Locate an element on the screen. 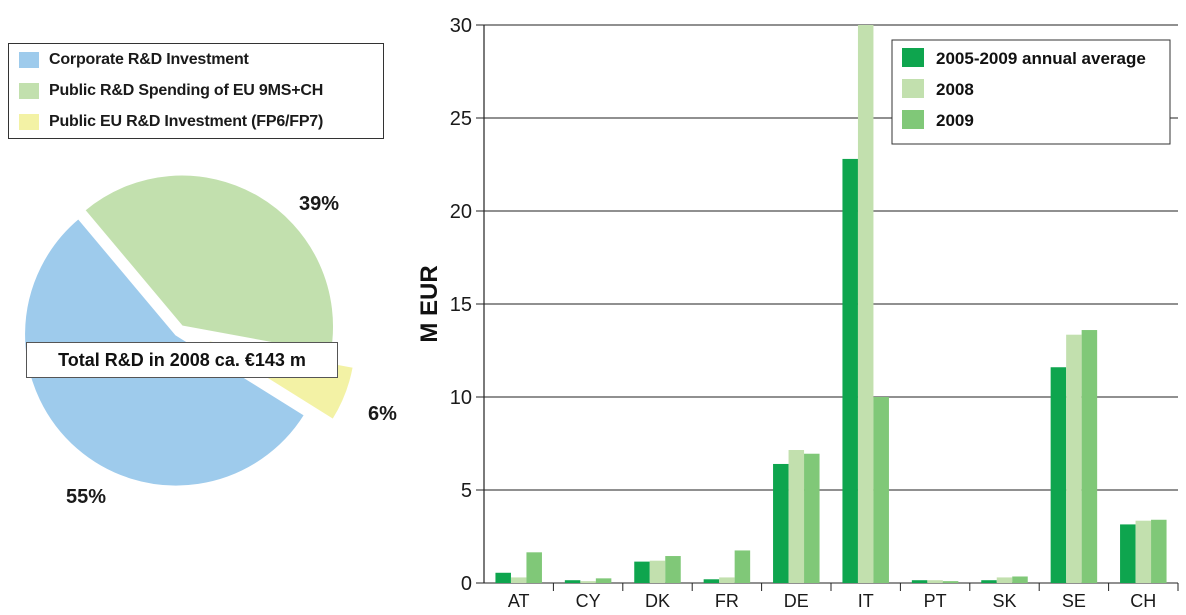 This screenshot has height=615, width=1186. pie-legend-item-corporate: Corporate R&D Investment is located at coordinates (134, 60).